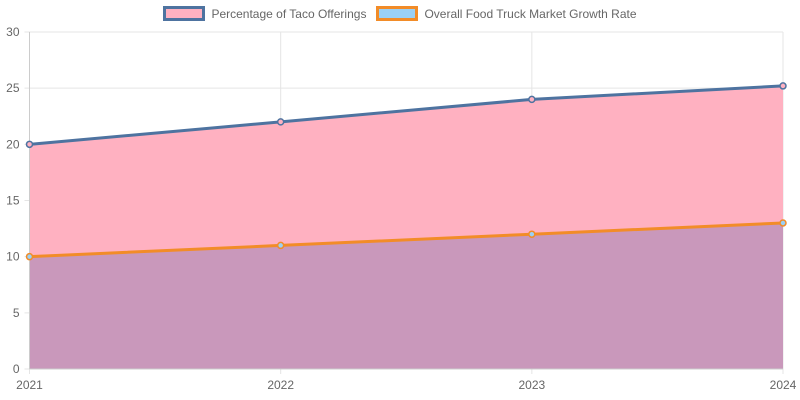 The height and width of the screenshot is (400, 800). I want to click on x-tick-label: 2023, so click(531, 385).